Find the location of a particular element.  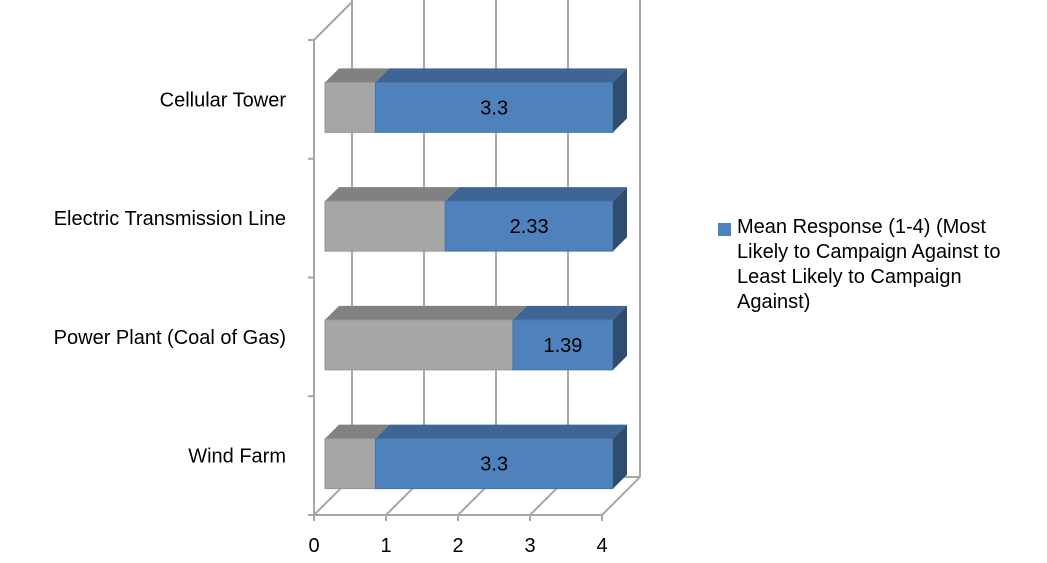

legend-swatch is located at coordinates (724, 229).